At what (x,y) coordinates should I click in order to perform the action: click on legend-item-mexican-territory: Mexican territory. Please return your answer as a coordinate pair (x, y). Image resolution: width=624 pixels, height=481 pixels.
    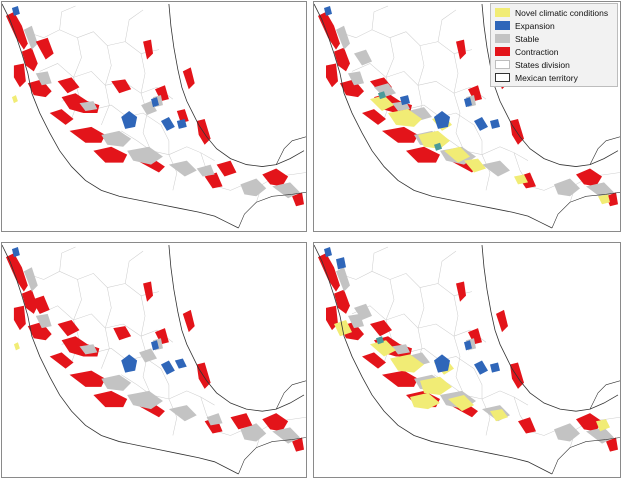
    Looking at the image, I should click on (554, 77).